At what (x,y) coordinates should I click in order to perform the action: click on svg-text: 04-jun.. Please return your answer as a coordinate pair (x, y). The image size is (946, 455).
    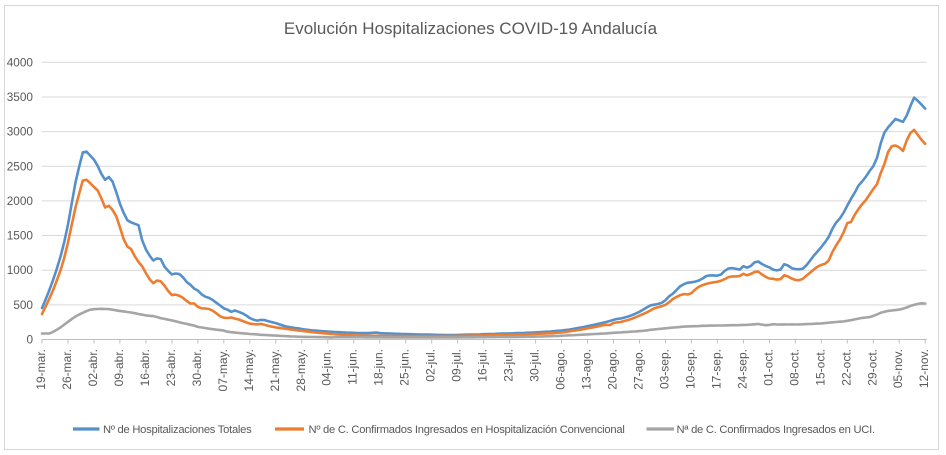
    Looking at the image, I should click on (327, 367).